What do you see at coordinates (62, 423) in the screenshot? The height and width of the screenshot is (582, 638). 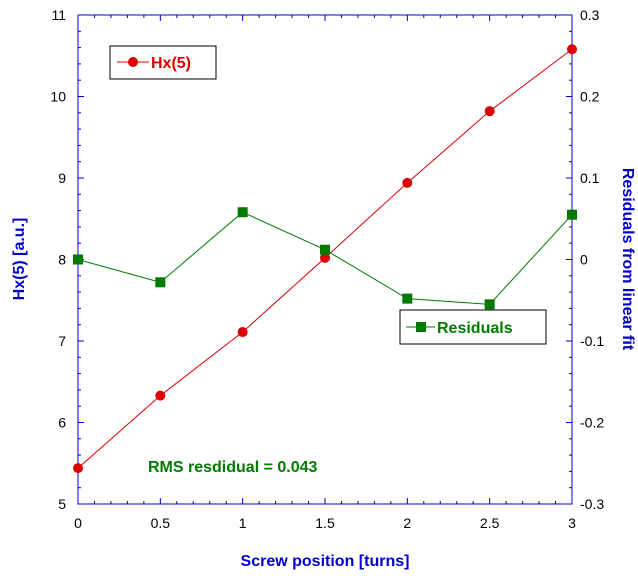 I see `y-tick-label: 6` at bounding box center [62, 423].